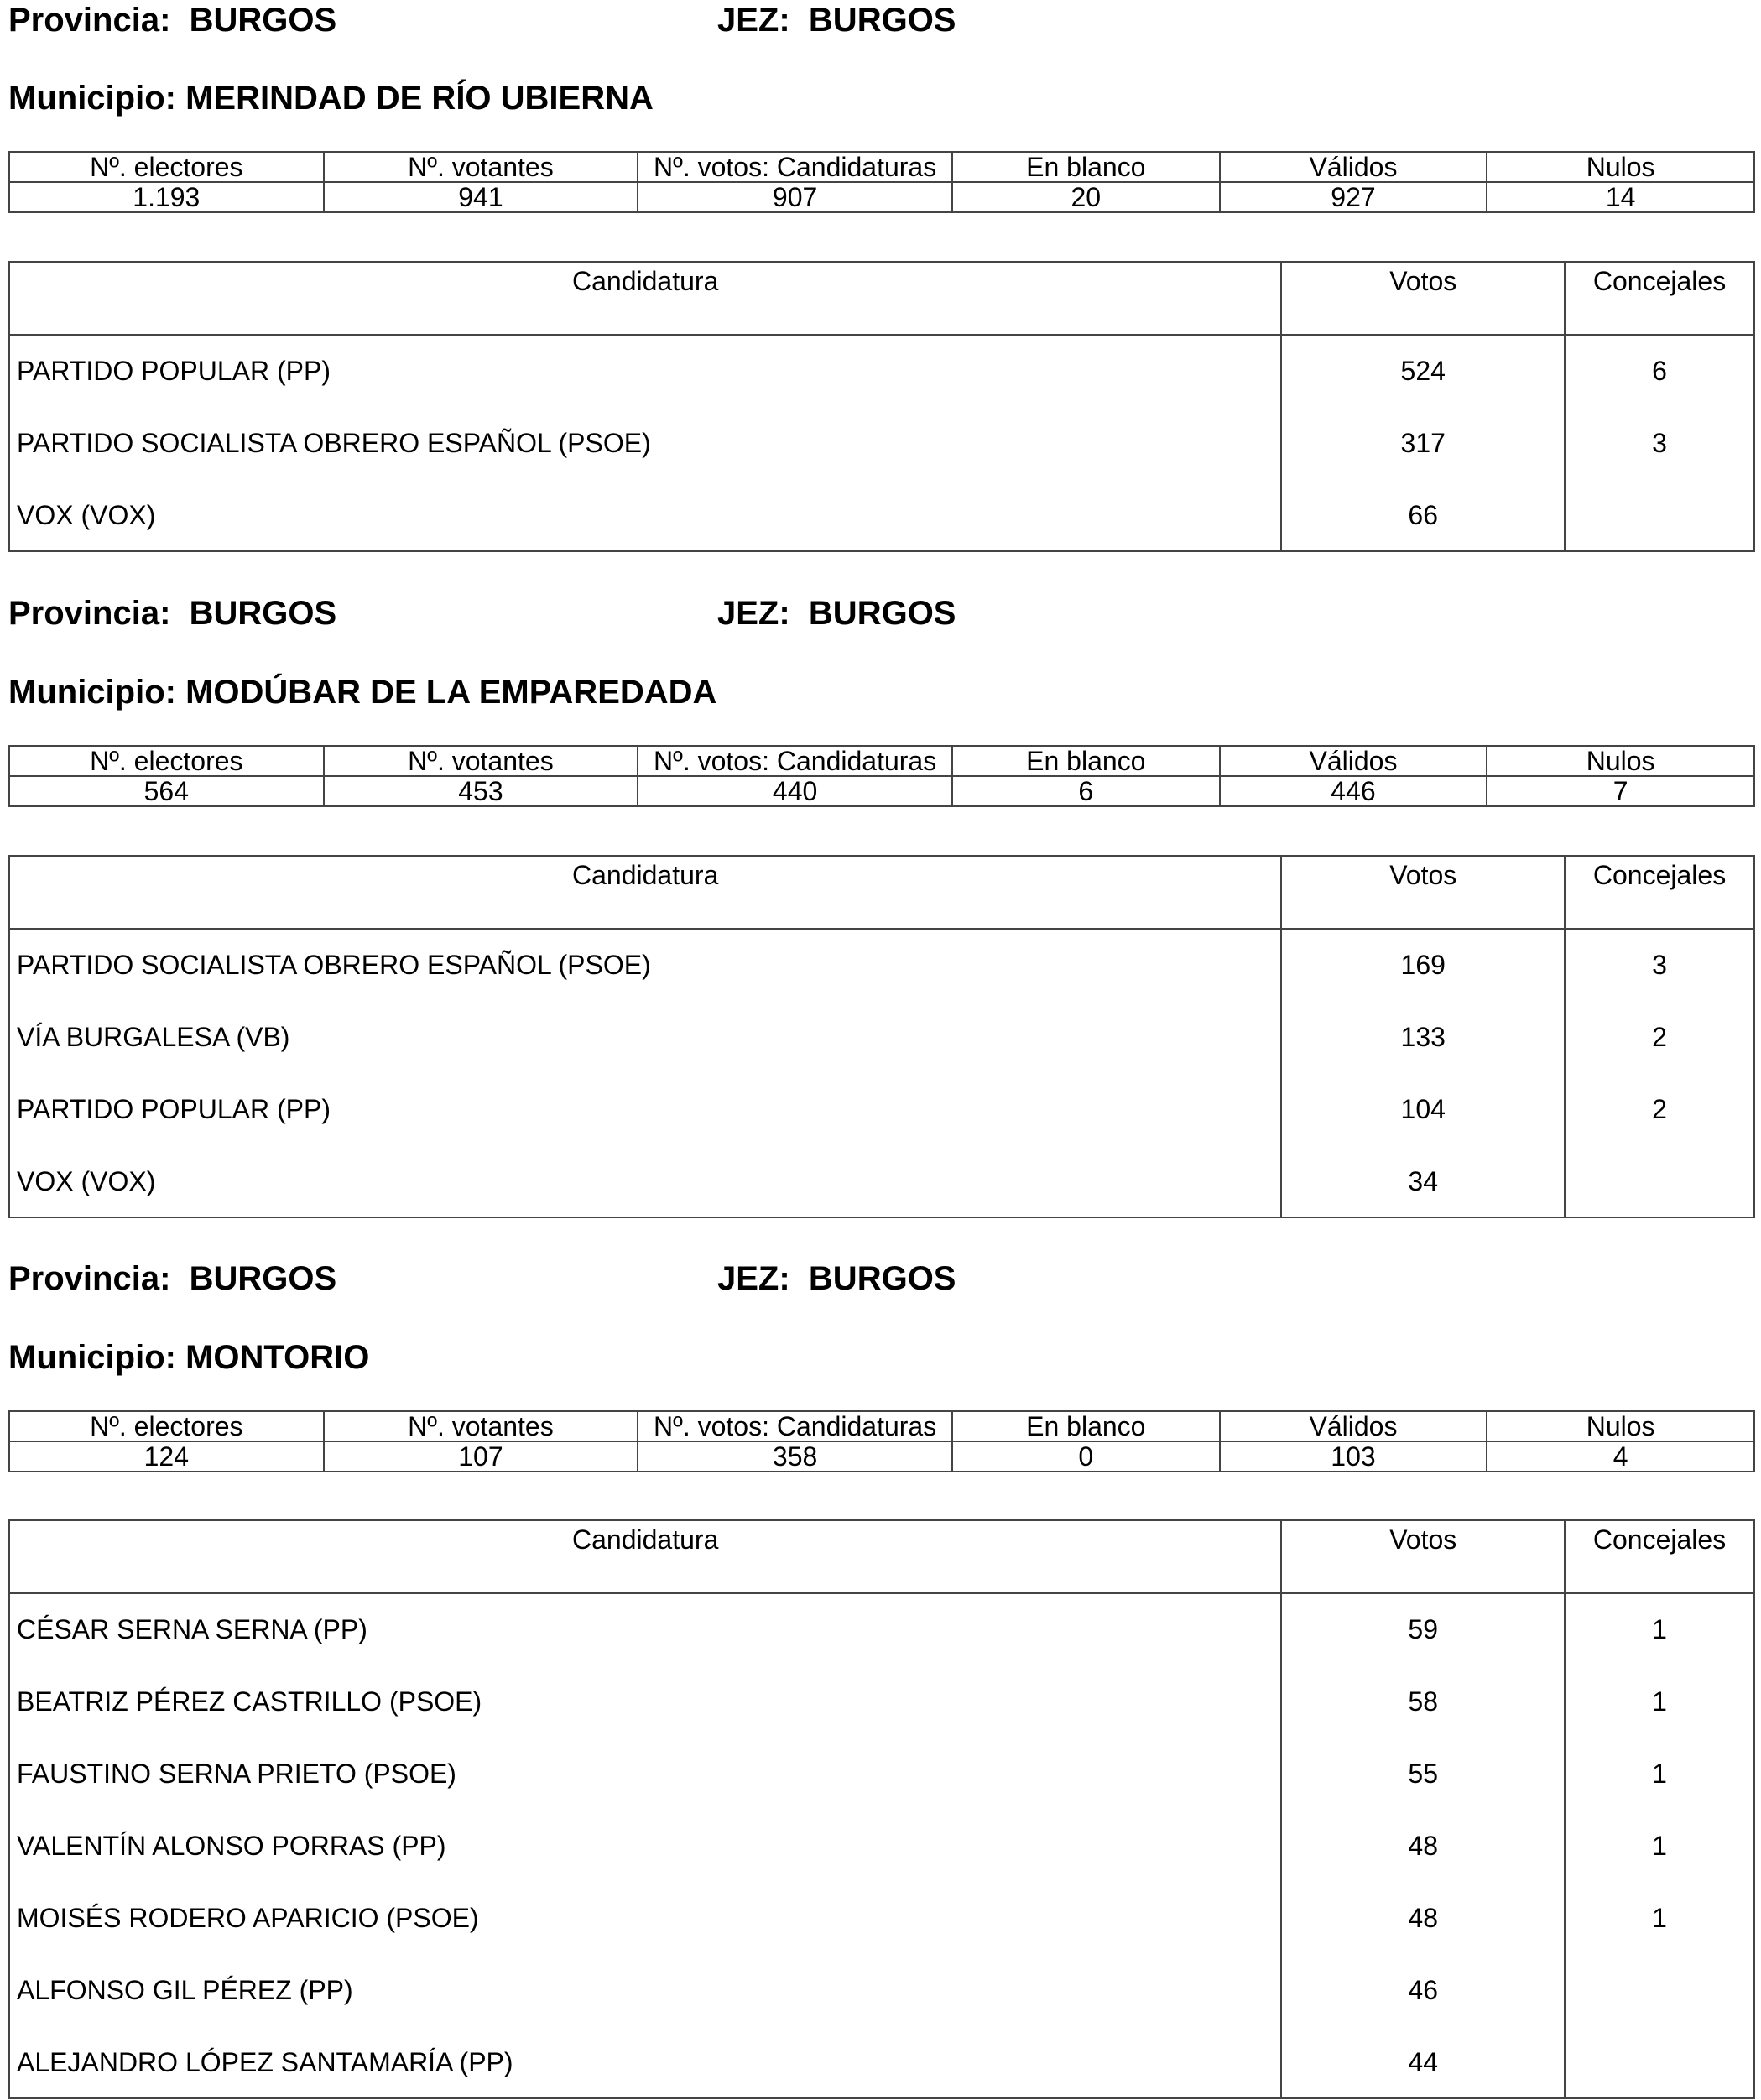 This screenshot has width=1761, height=2100. I want to click on candidate-row: VALENTÍN ALONSO PORRAS (PP) 48 1, so click(882, 1845).